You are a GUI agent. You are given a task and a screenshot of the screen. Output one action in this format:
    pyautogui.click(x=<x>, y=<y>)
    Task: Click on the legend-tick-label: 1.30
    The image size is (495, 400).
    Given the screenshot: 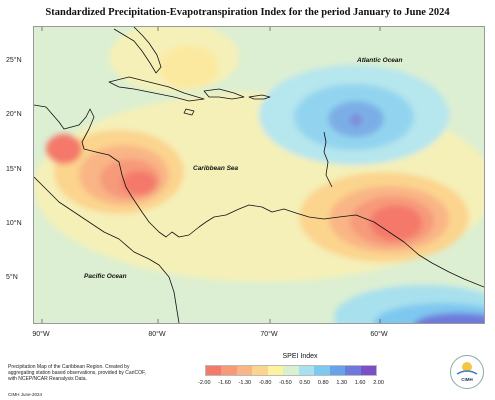 What is the action you would take?
    pyautogui.click(x=342, y=383)
    